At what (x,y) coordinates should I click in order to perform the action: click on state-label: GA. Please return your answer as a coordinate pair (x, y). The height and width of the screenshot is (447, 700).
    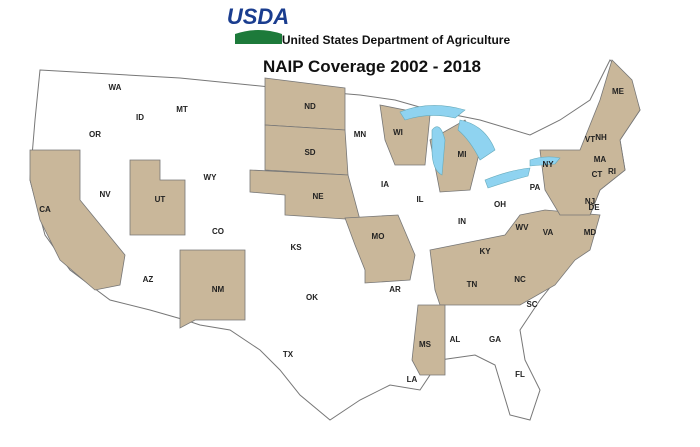
    Looking at the image, I should click on (495, 339).